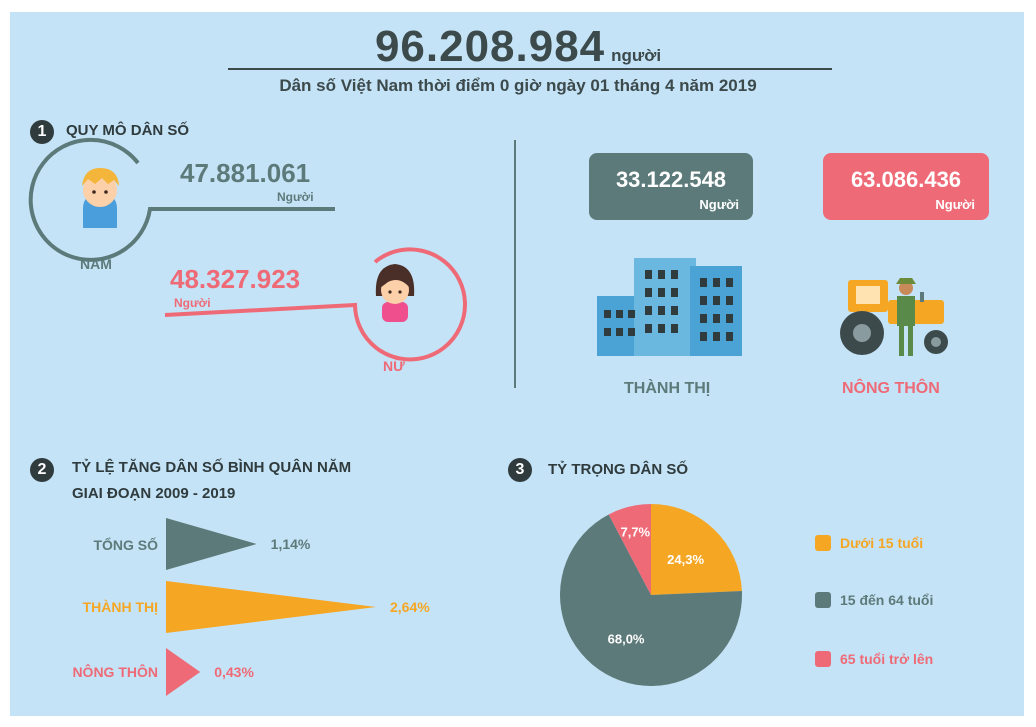 Image resolution: width=1036 pixels, height=727 pixels. I want to click on legend-label: Dưới 15 tuổi, so click(882, 543).